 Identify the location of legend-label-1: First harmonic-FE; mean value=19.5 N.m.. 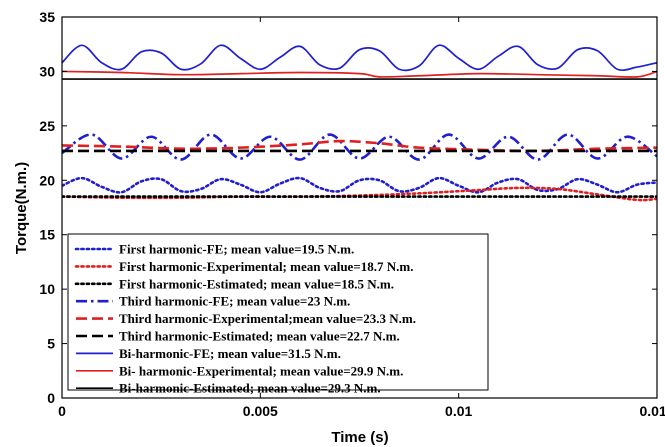
(236, 249).